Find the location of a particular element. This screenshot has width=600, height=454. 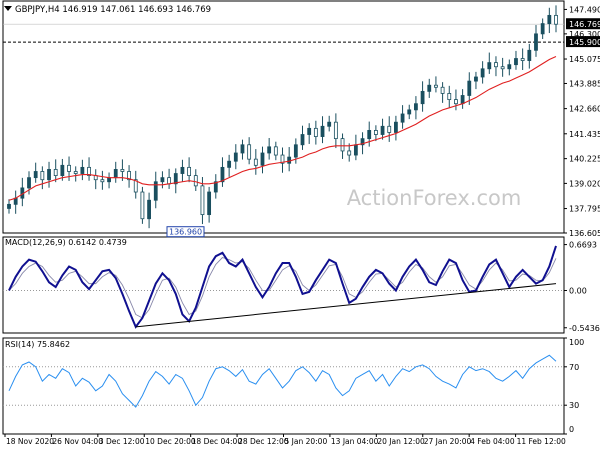

macd-trendline is located at coordinates (346, 305).